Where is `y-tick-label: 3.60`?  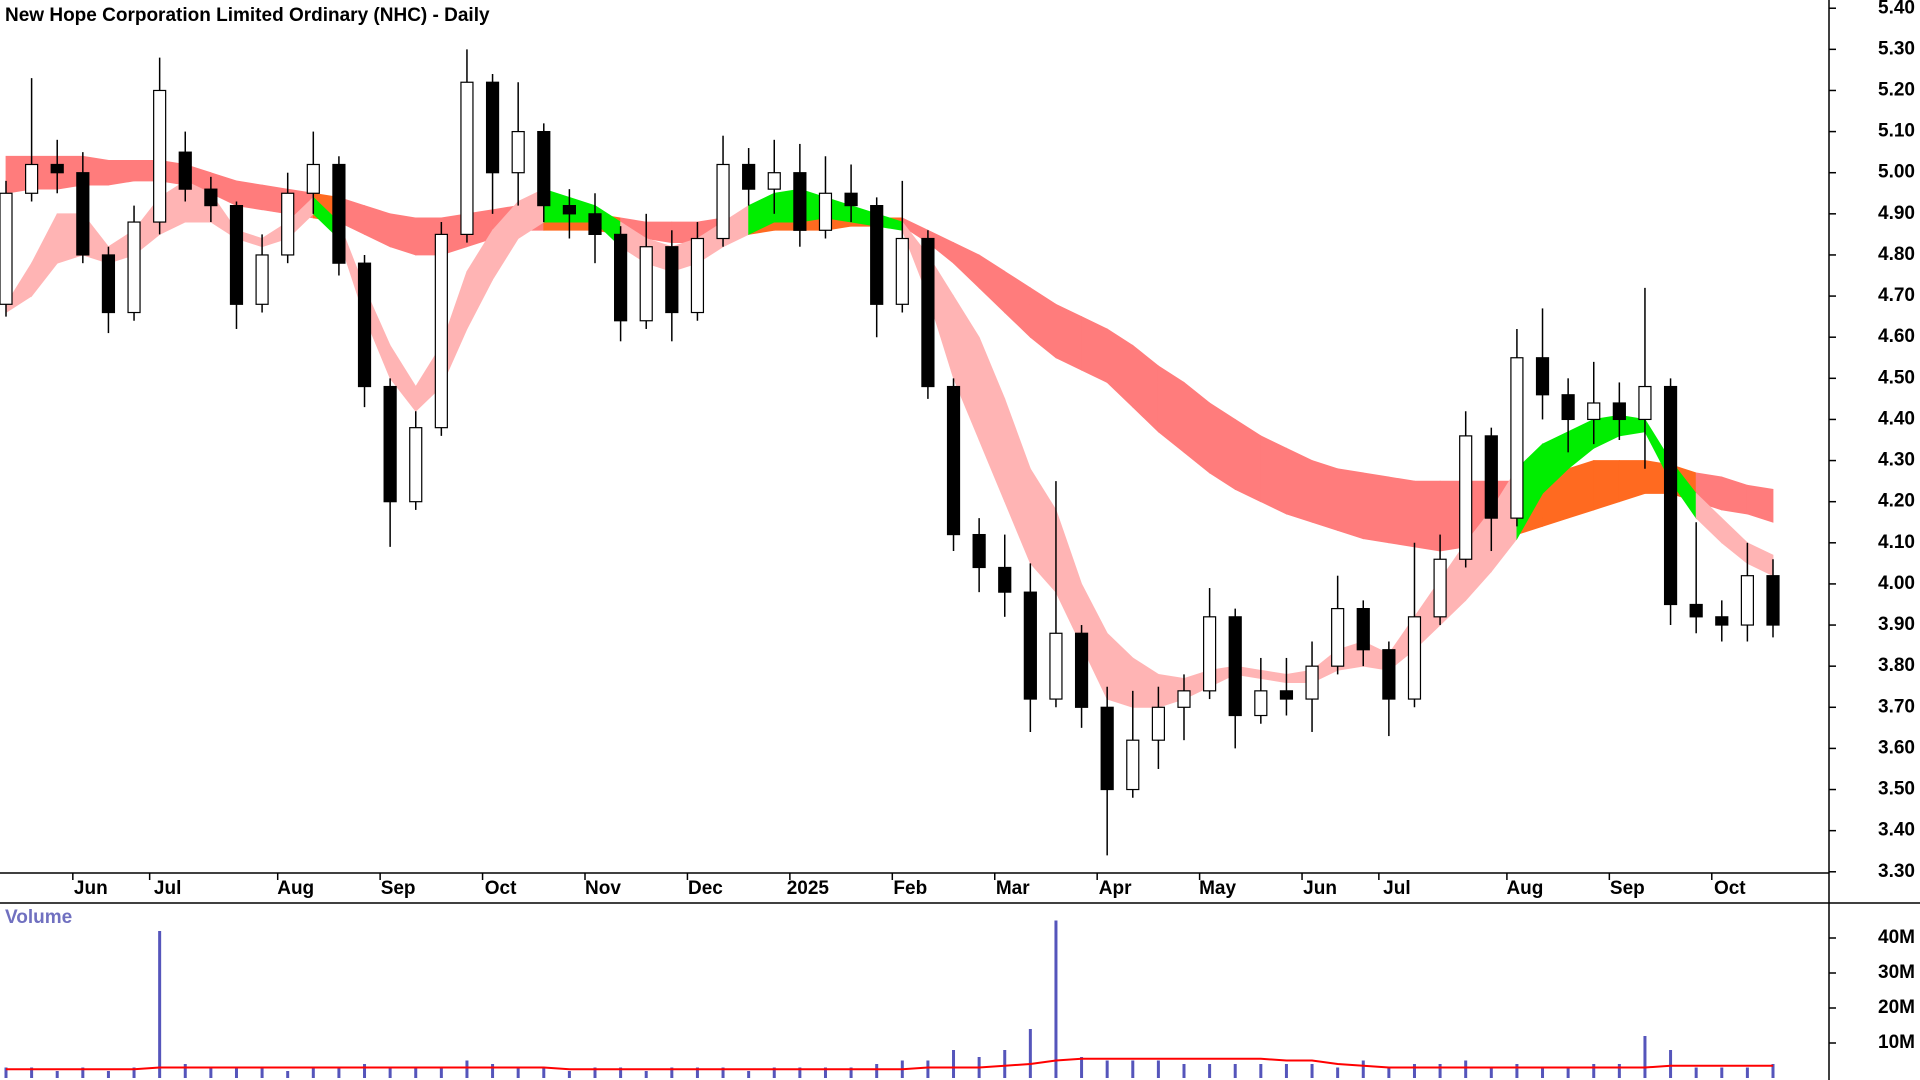 y-tick-label: 3.60 is located at coordinates (1896, 747).